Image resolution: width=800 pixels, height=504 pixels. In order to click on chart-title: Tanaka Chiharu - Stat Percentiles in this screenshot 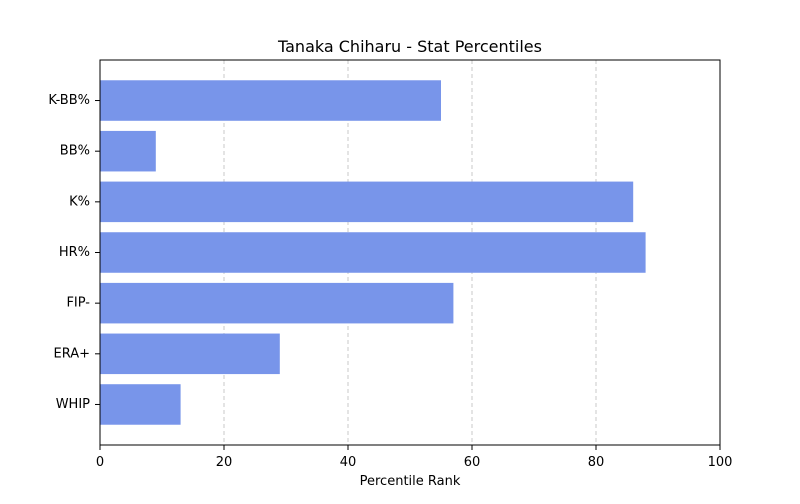, I will do `click(409, 46)`.